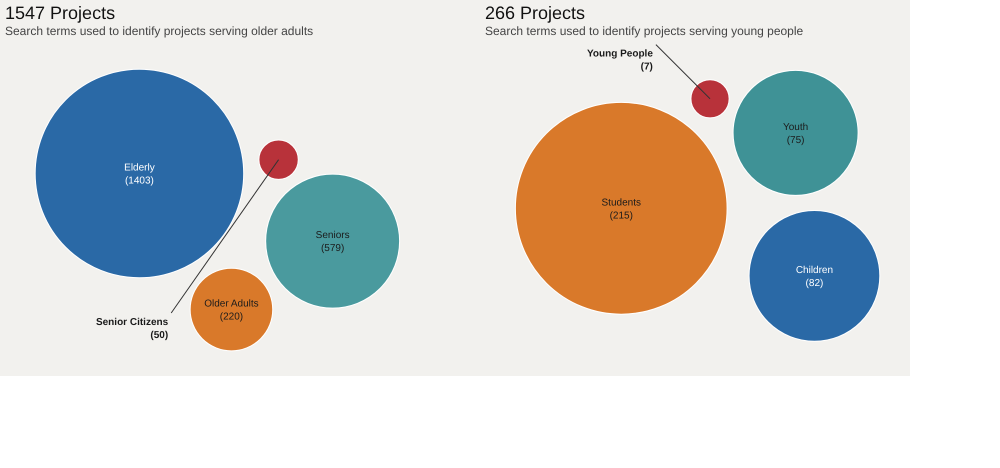 Image resolution: width=1000 pixels, height=468 pixels. What do you see at coordinates (159, 336) in the screenshot?
I see `data-label: (50)` at bounding box center [159, 336].